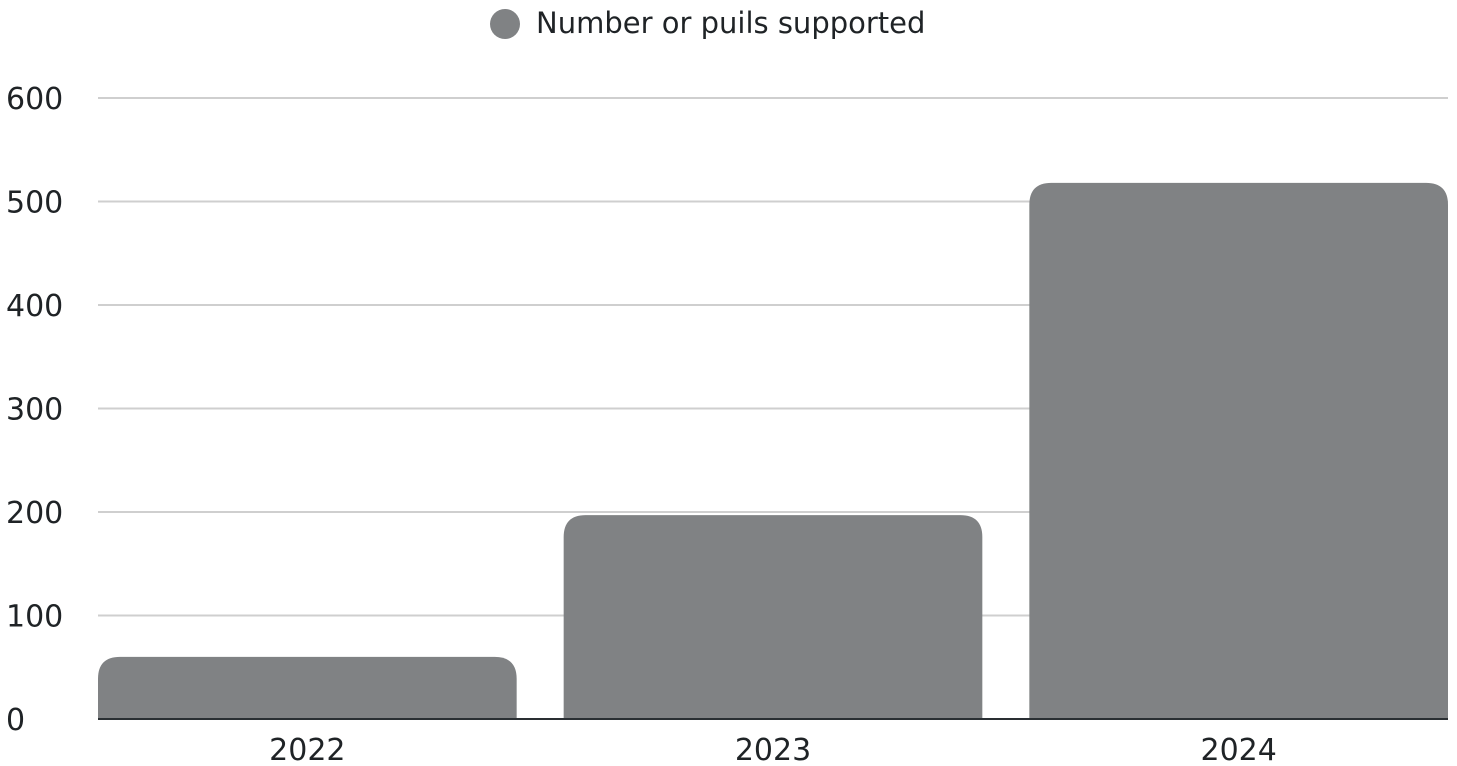  What do you see at coordinates (307, 749) in the screenshot?
I see `x-tick-label: 2022` at bounding box center [307, 749].